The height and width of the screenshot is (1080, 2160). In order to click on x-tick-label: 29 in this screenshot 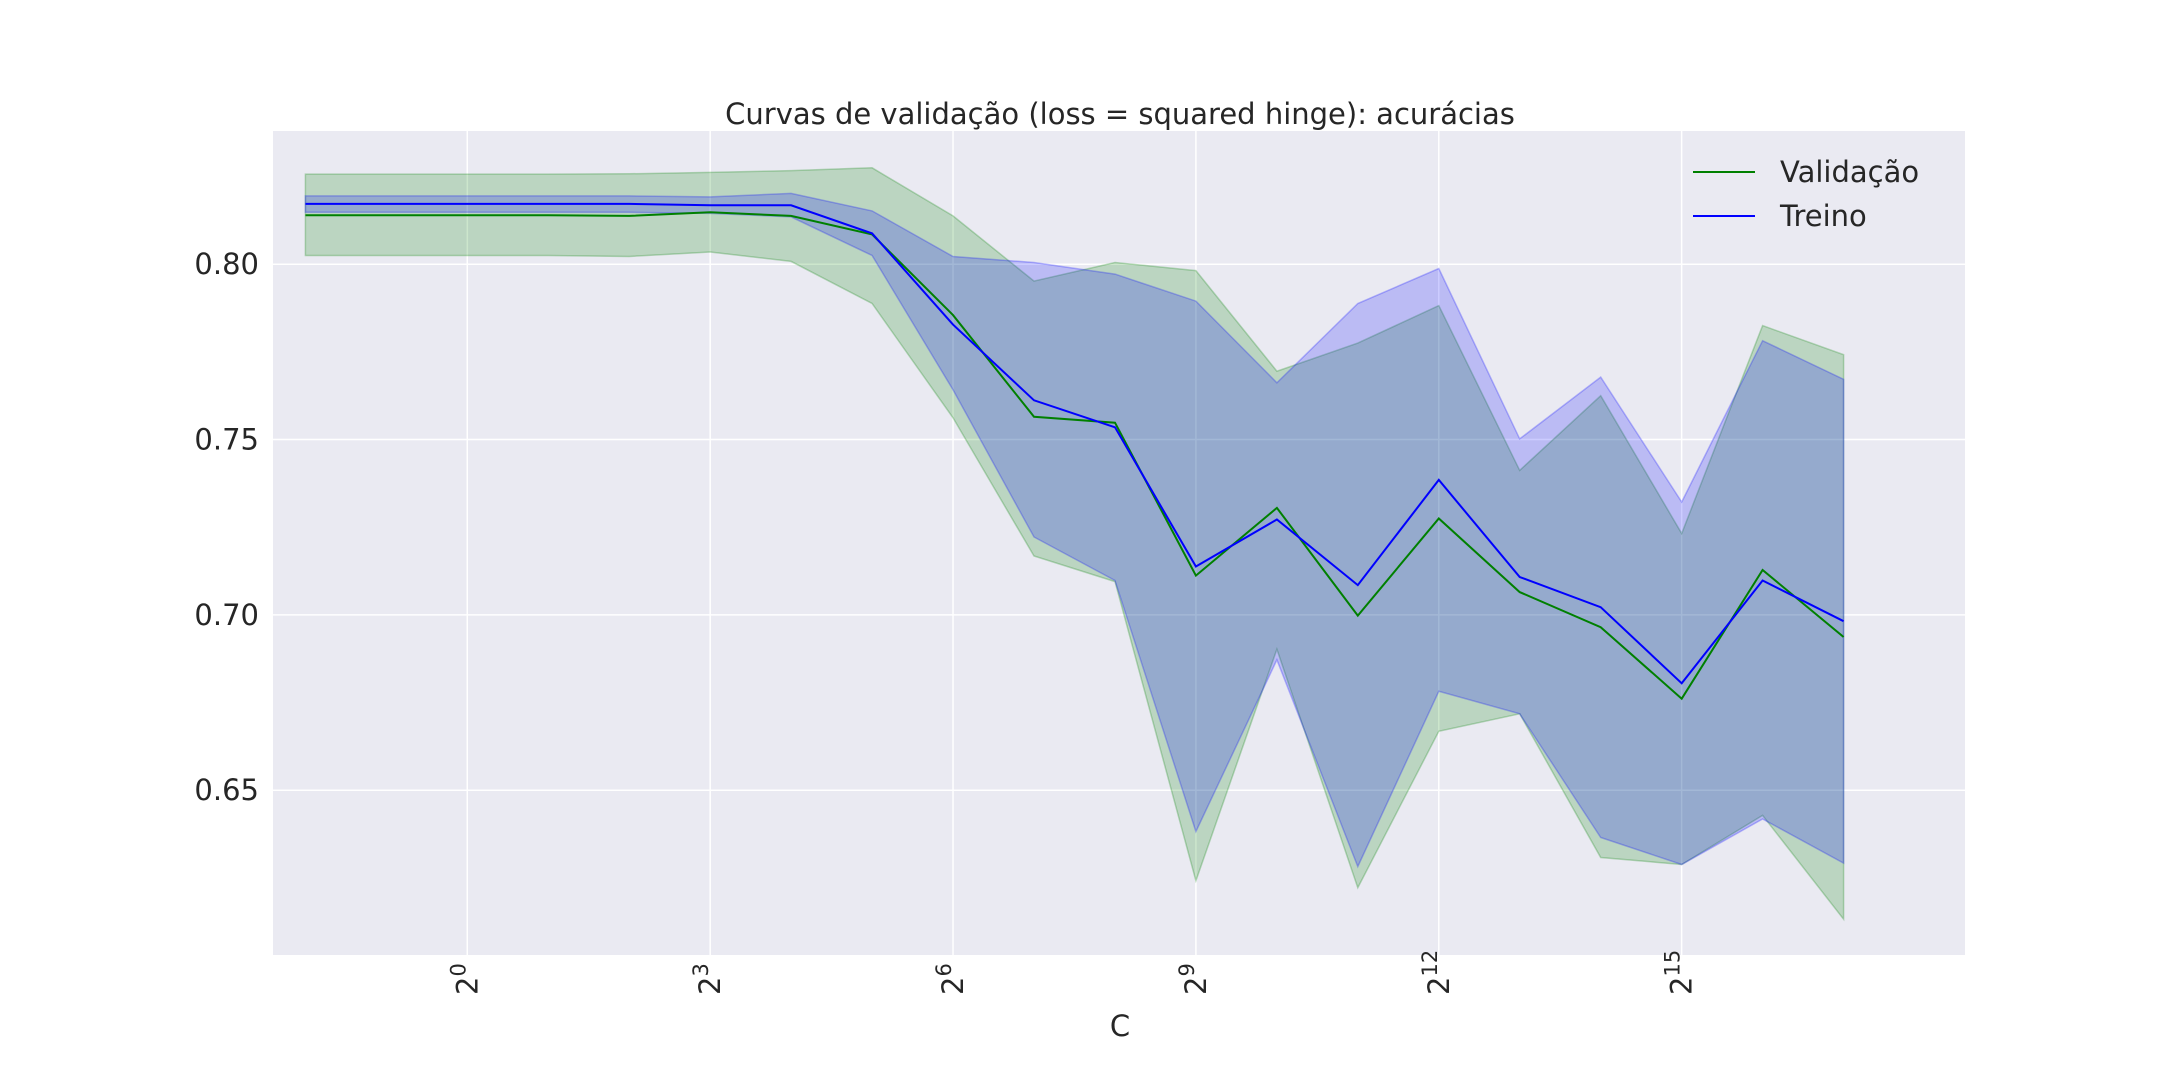, I will do `click(1194, 979)`.